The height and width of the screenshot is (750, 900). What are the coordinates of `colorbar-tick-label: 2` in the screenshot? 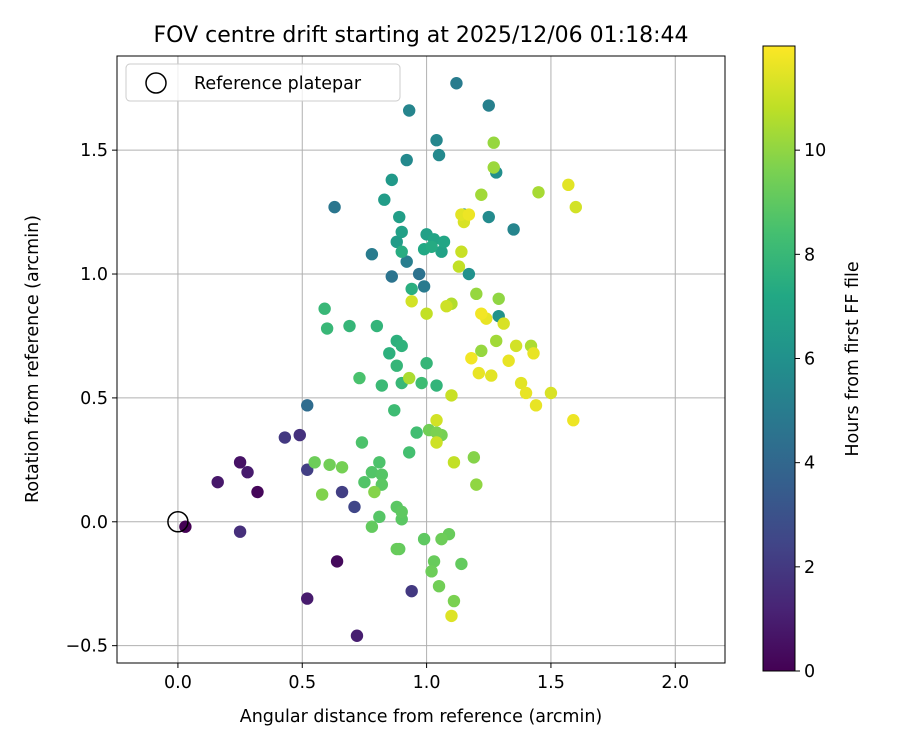 It's located at (809, 568).